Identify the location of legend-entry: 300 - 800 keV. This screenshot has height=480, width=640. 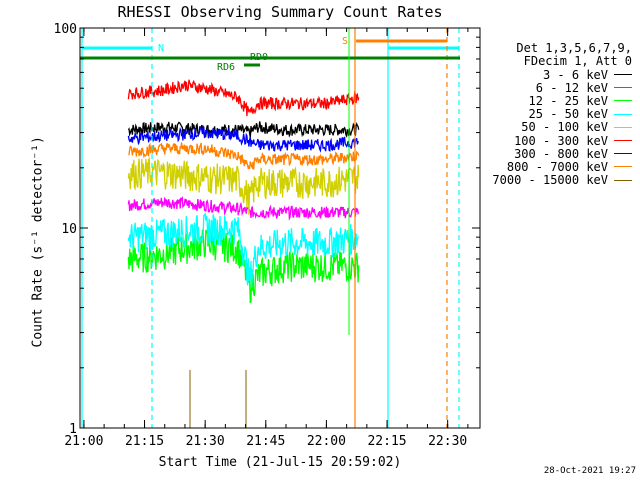
(551, 153).